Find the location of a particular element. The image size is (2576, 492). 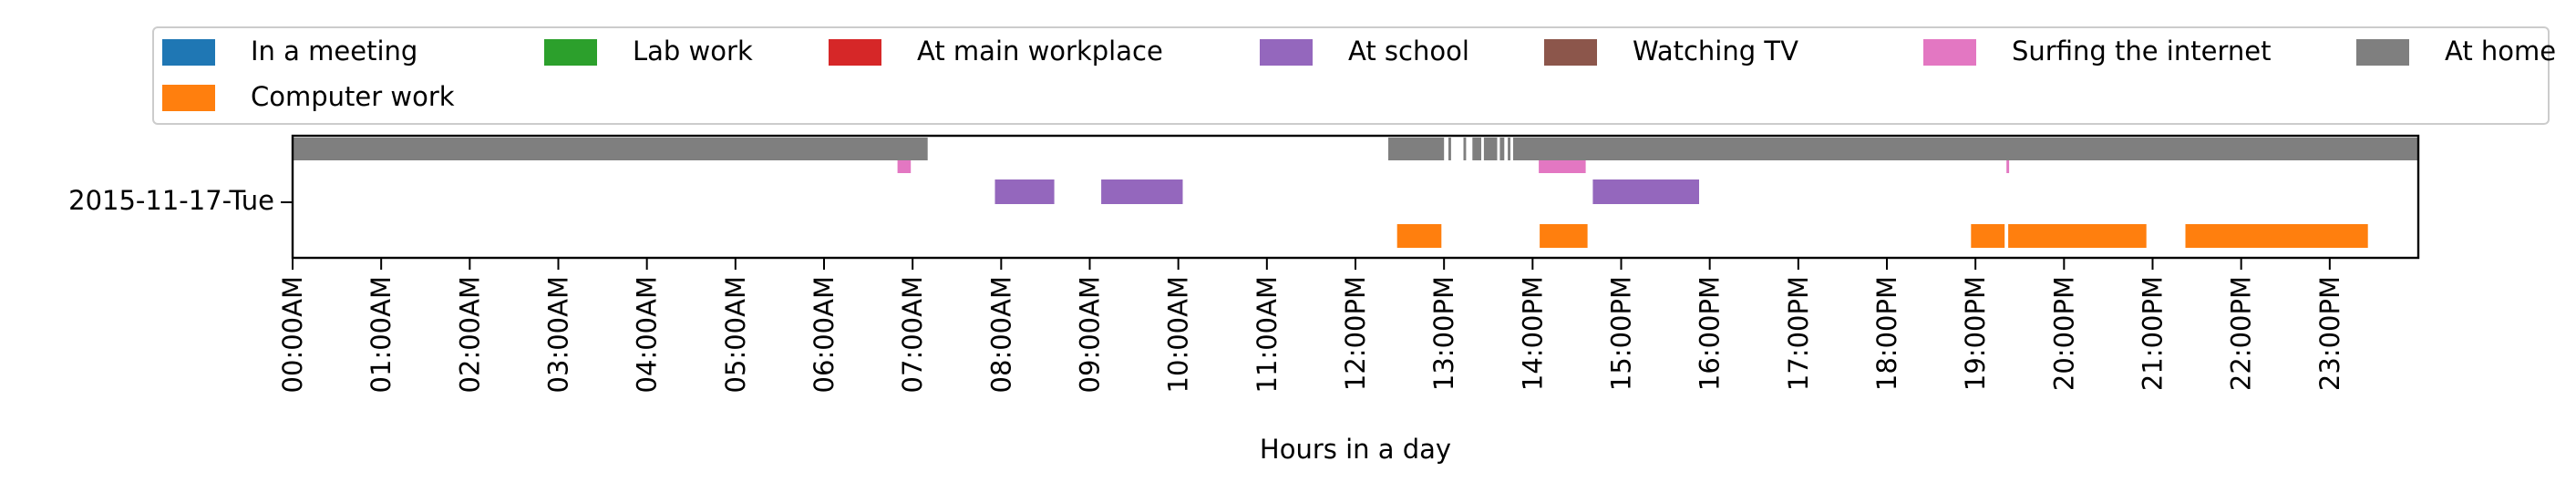

legend-label-watching-tv: Watching TV is located at coordinates (1715, 52).